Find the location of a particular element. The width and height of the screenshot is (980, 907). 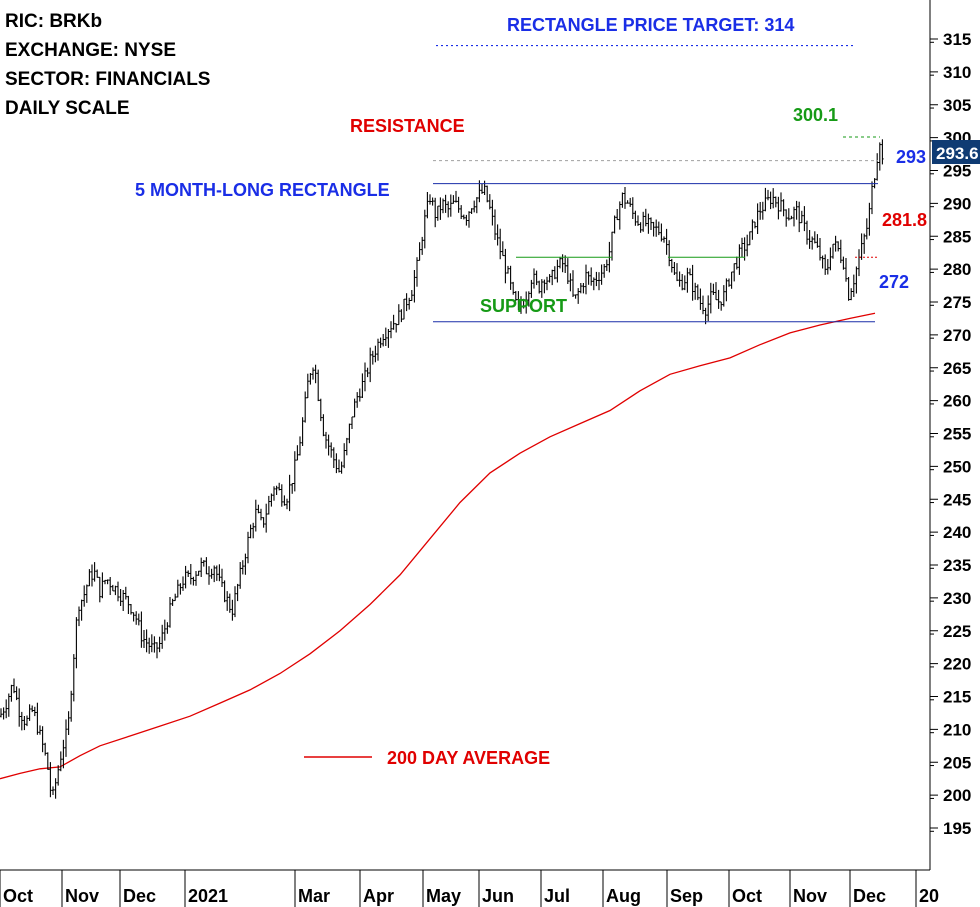

y-tick-label: 235 is located at coordinates (957, 565).